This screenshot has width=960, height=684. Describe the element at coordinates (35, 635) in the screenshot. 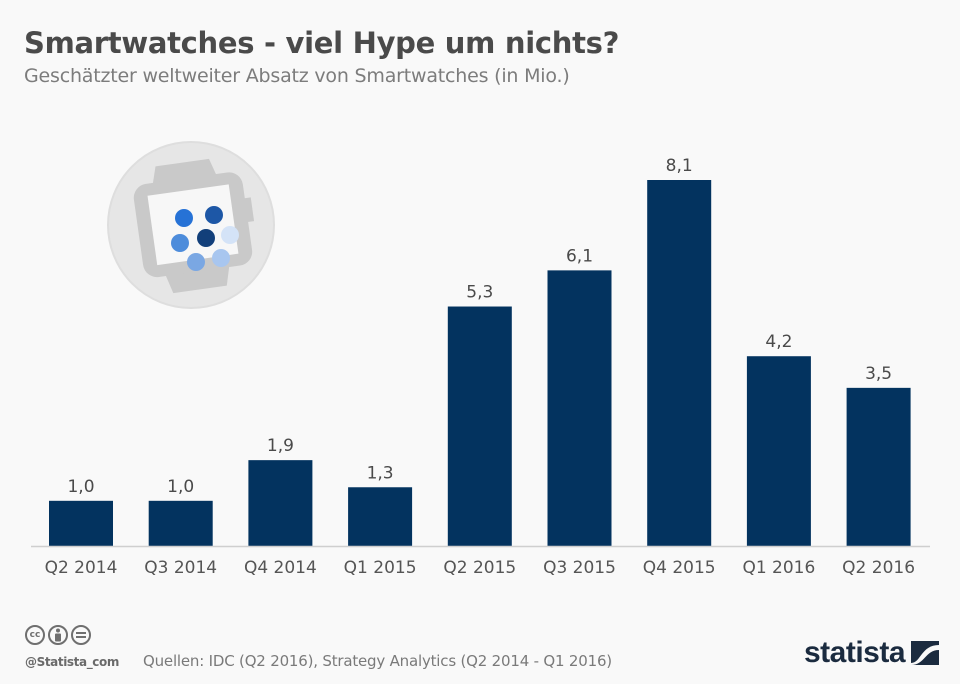

I see `cc-icon: cc` at that location.